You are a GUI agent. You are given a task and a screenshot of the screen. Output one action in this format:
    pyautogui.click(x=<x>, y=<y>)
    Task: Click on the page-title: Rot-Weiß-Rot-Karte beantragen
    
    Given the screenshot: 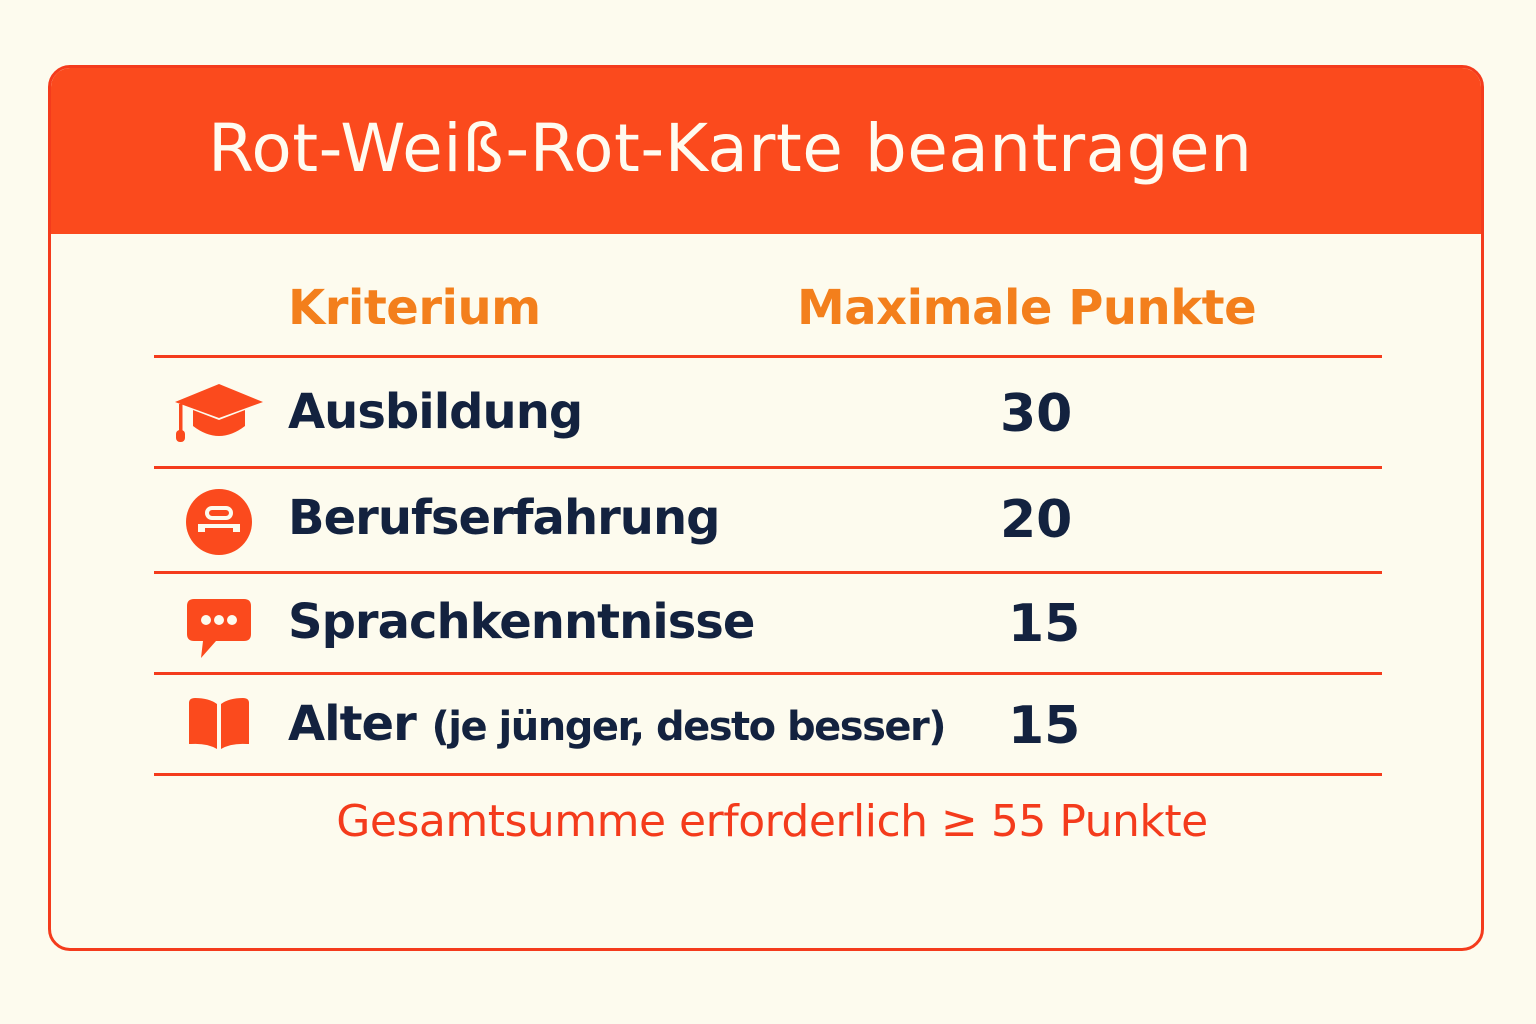 What is the action you would take?
    pyautogui.click(x=730, y=148)
    